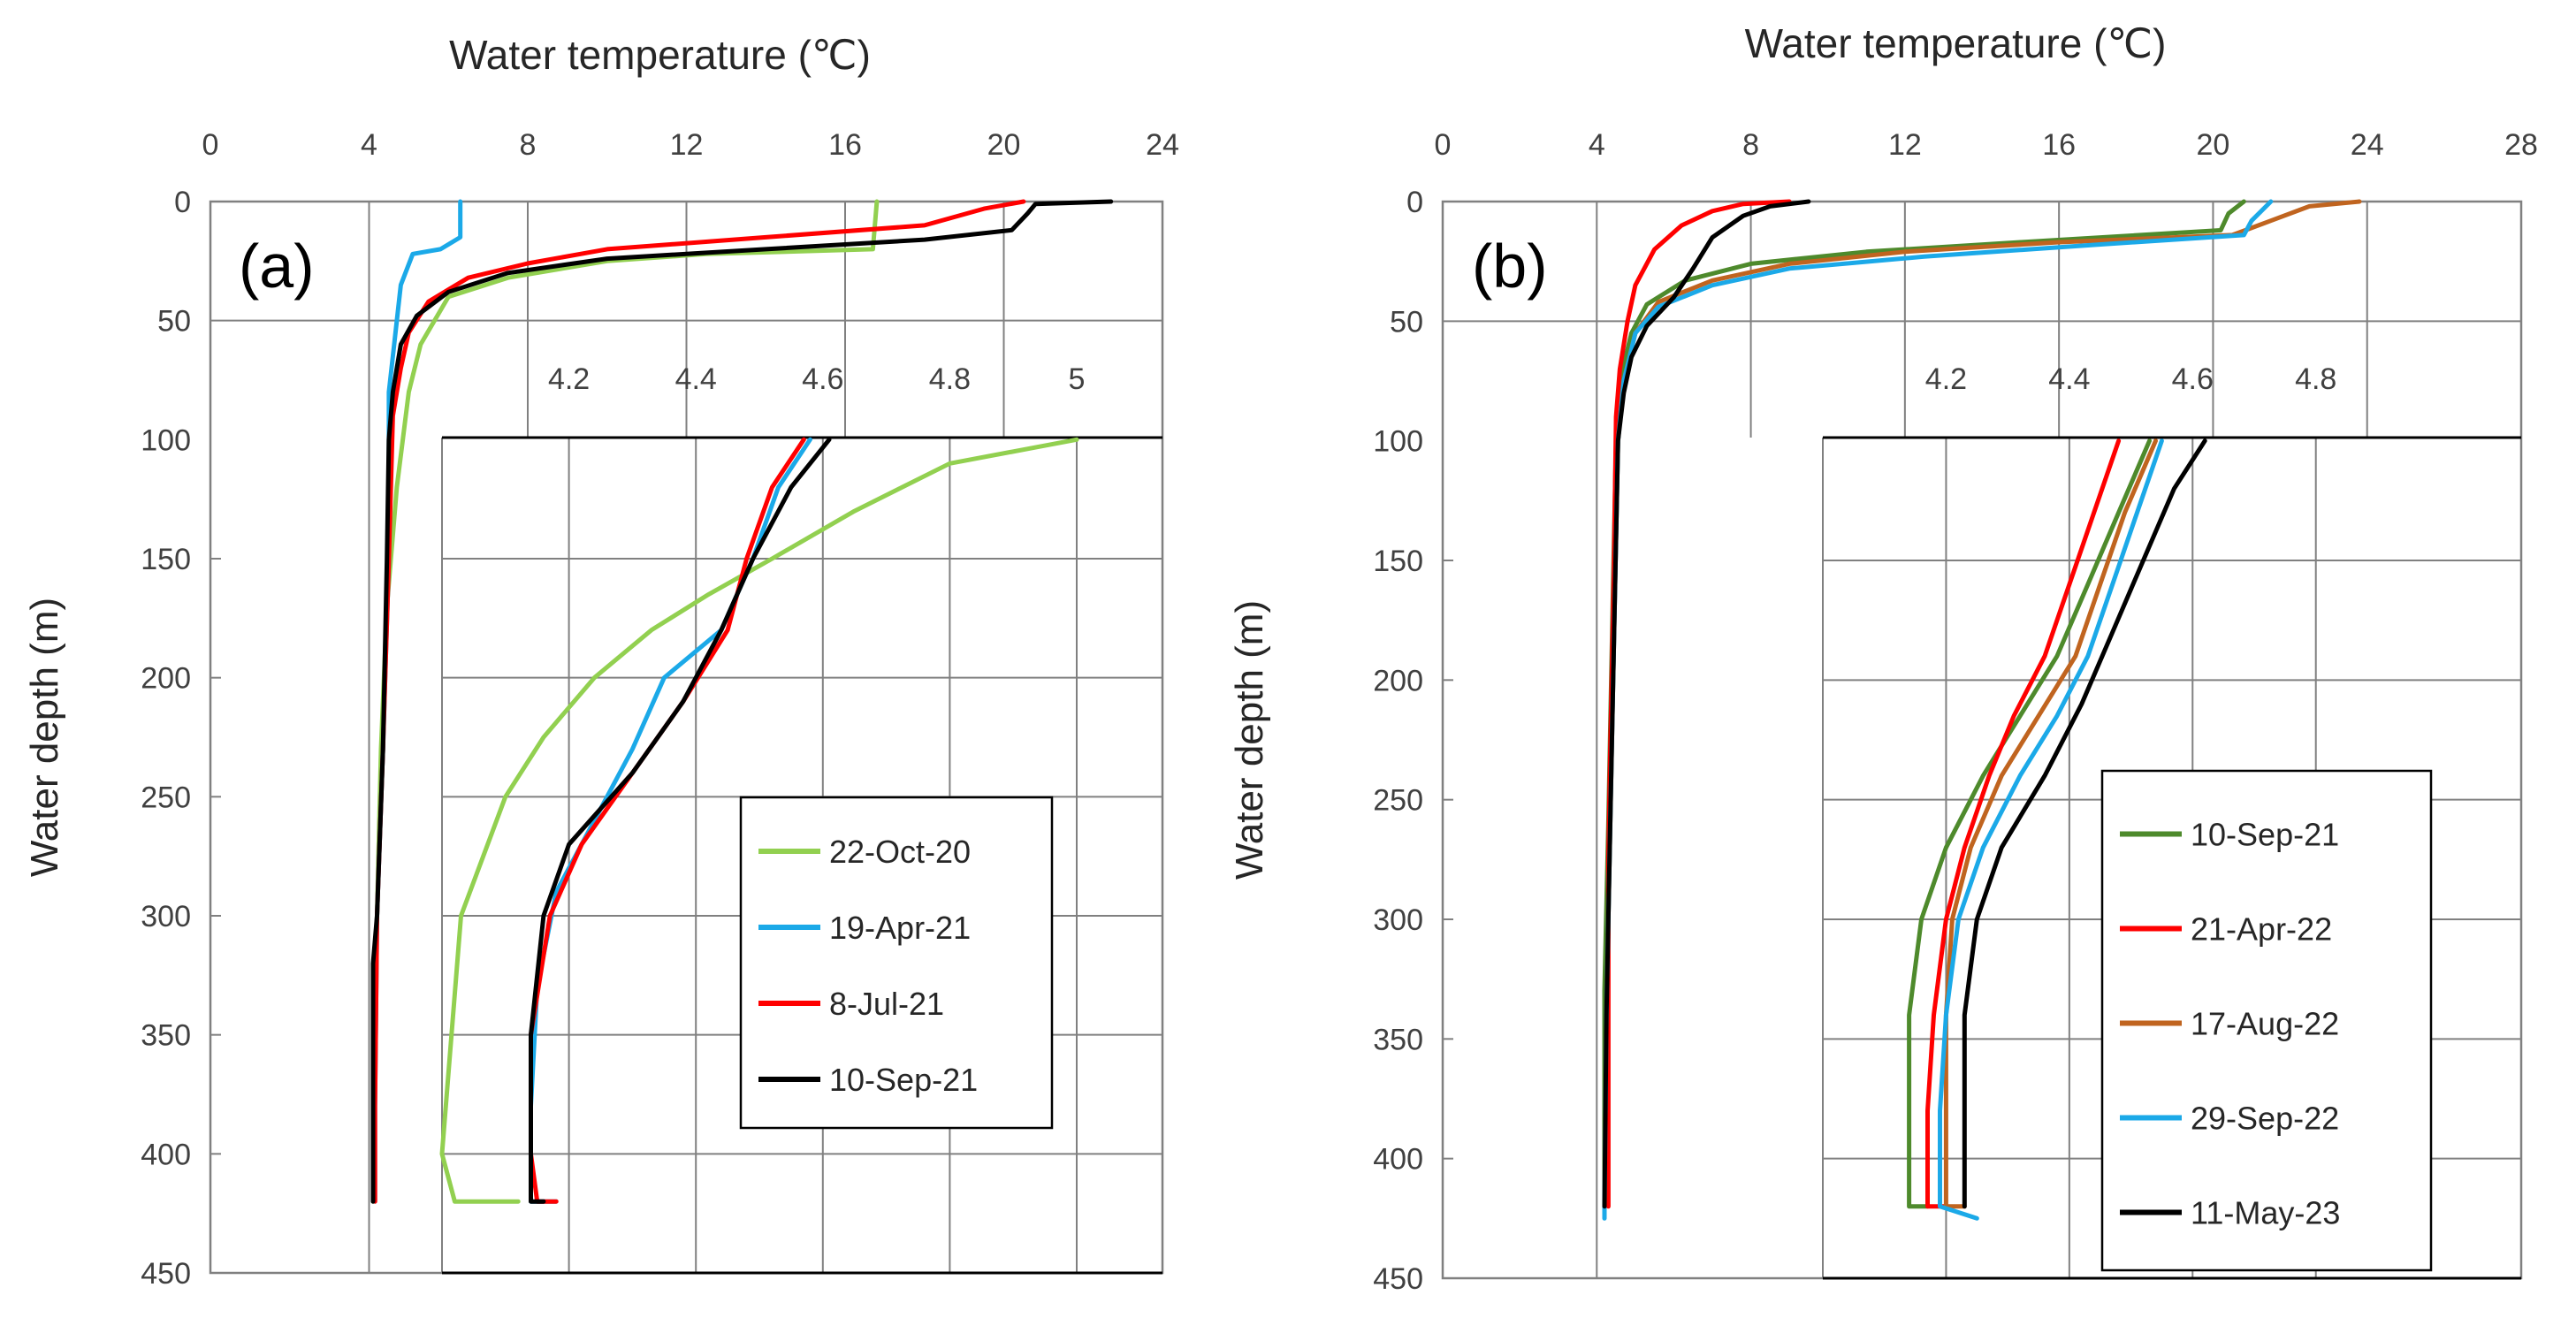 This screenshot has height=1318, width=2576. I want to click on inset-x-tick-label: 5, so click(1077, 379).